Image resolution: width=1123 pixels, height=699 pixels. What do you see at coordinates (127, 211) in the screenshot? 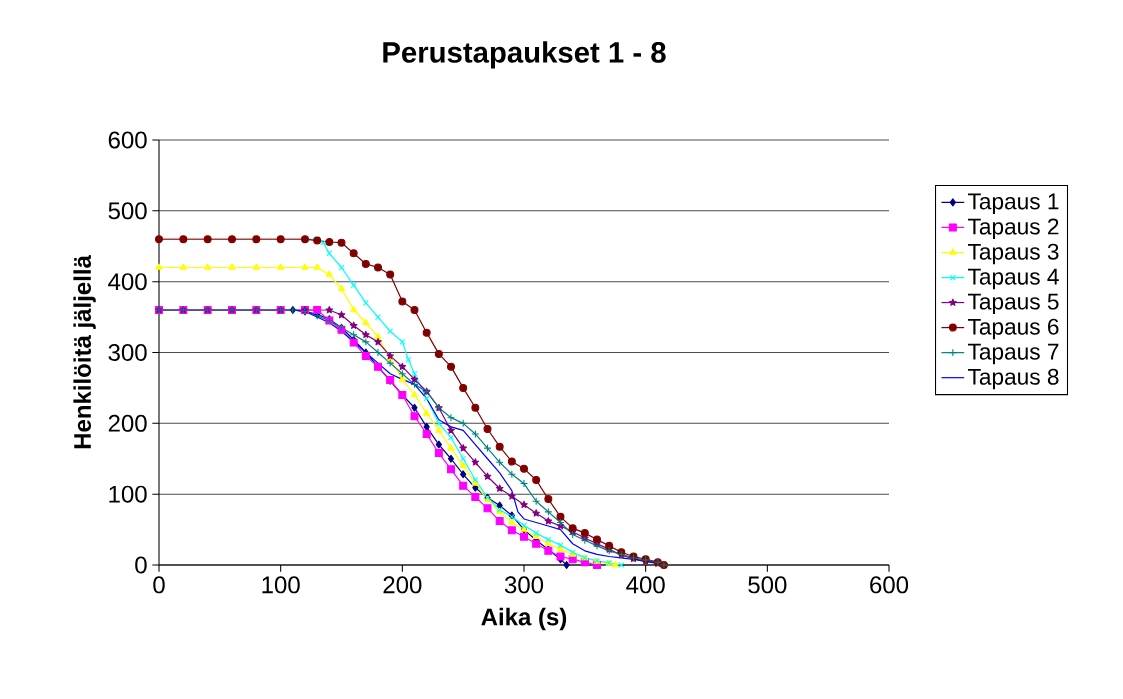
I see `y-tick-label: 500` at bounding box center [127, 211].